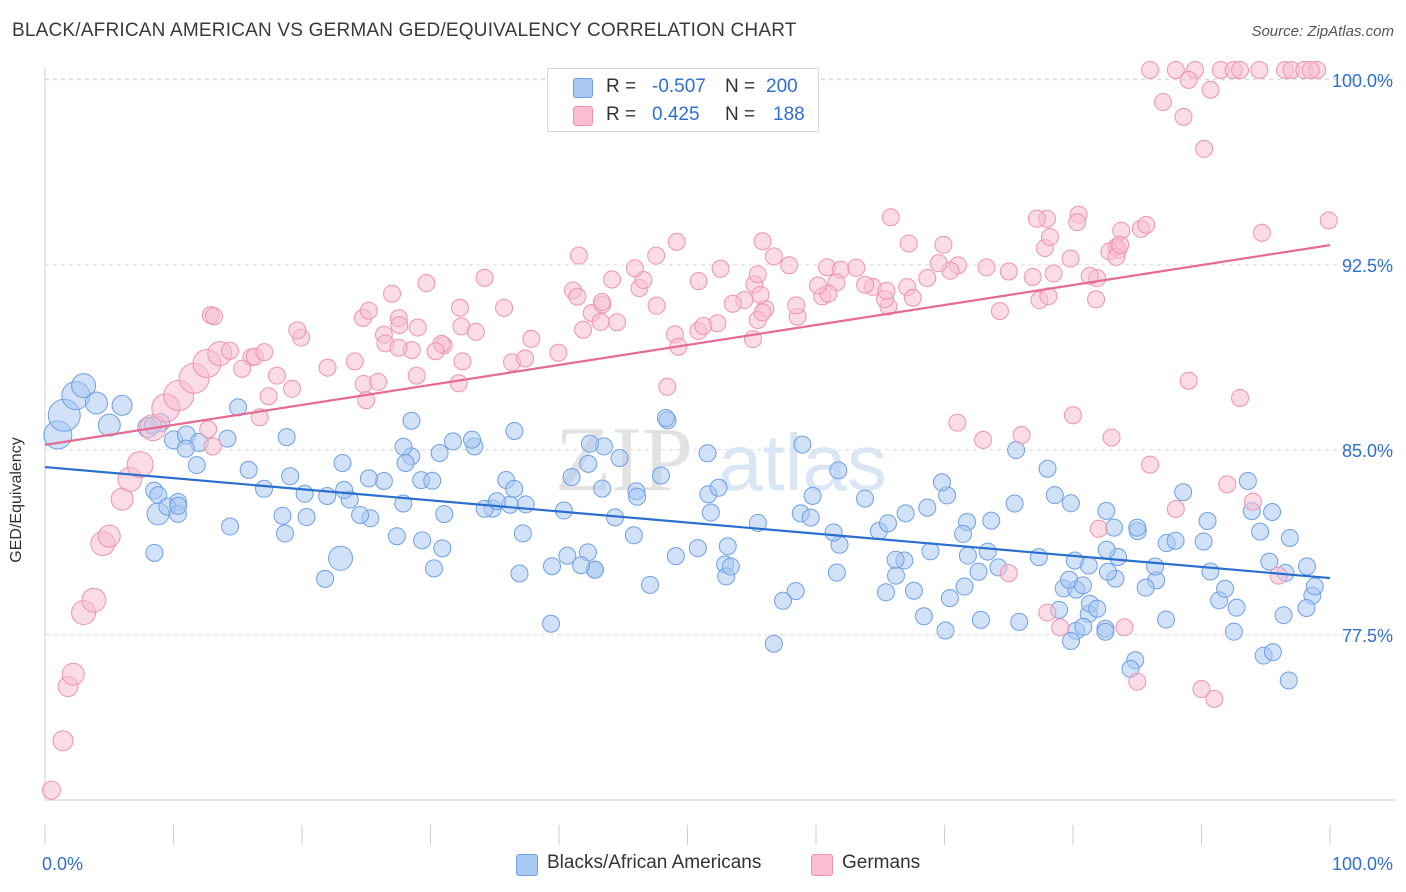 Image resolution: width=1406 pixels, height=892 pixels. I want to click on bottom-legend-label-blacks: Blacks/African Americans, so click(654, 862).